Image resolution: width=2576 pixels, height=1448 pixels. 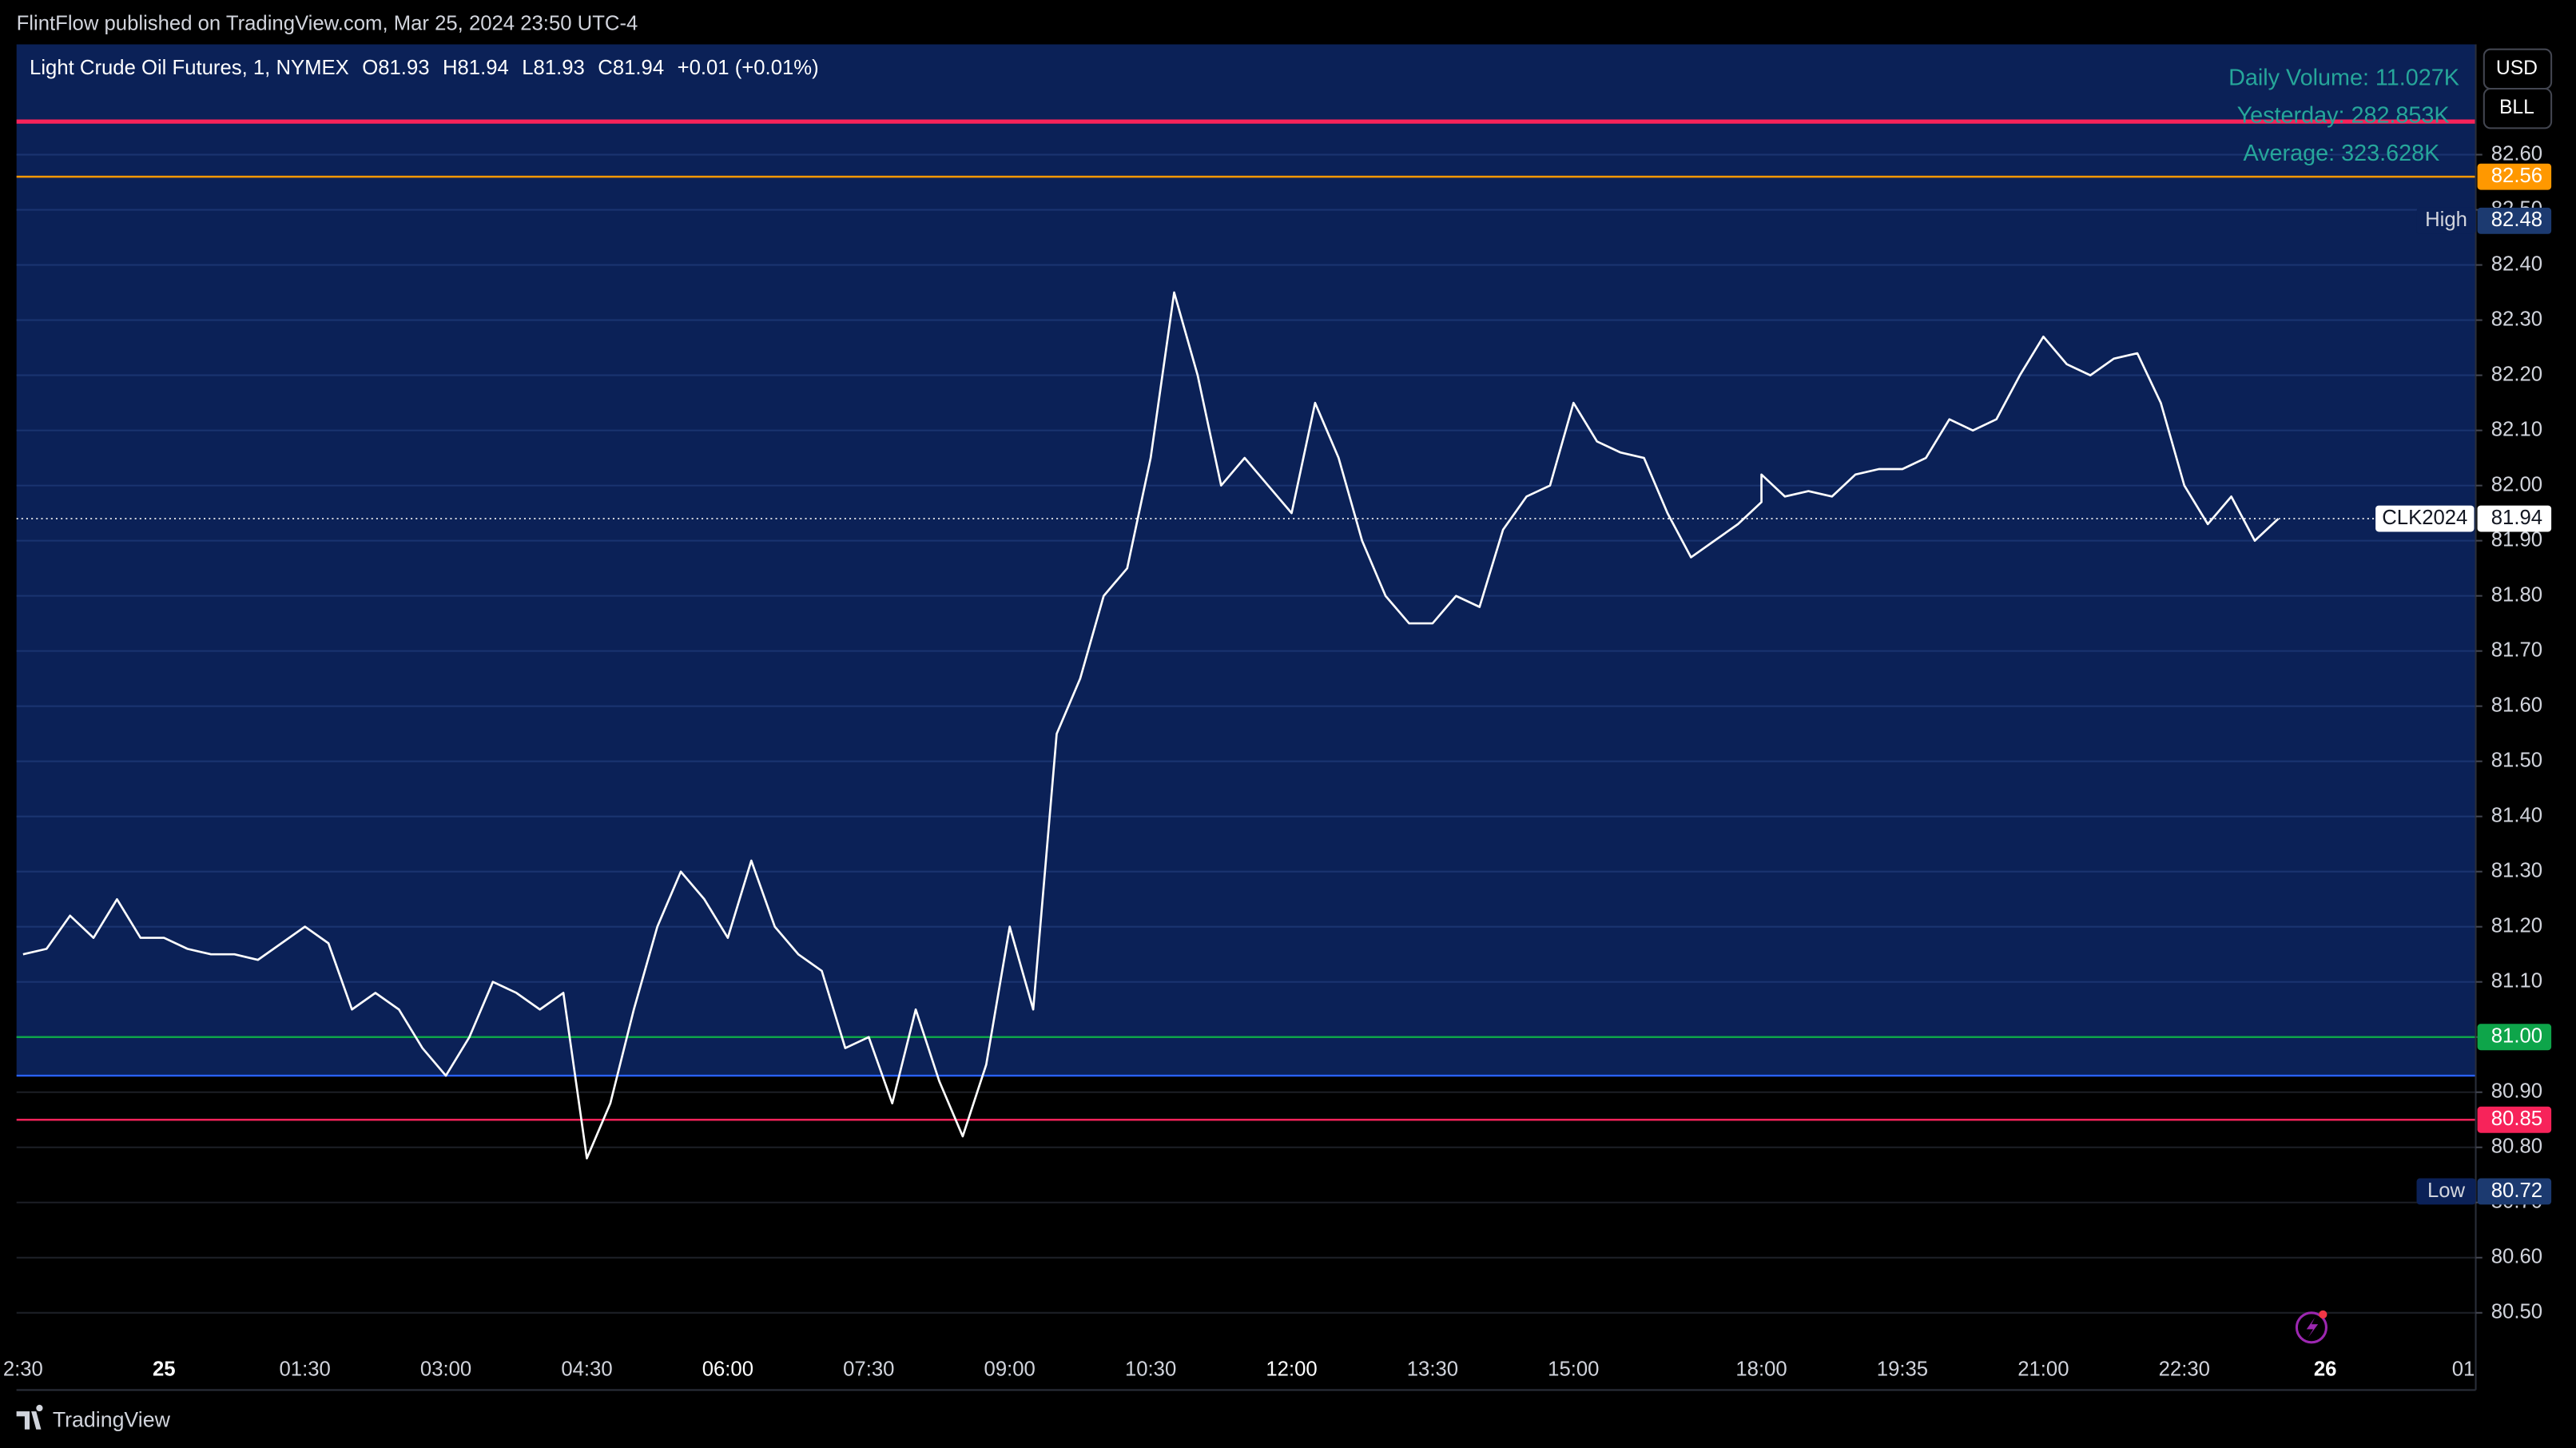 I want to click on y-tick-label: 81.50, so click(x=2516, y=760).